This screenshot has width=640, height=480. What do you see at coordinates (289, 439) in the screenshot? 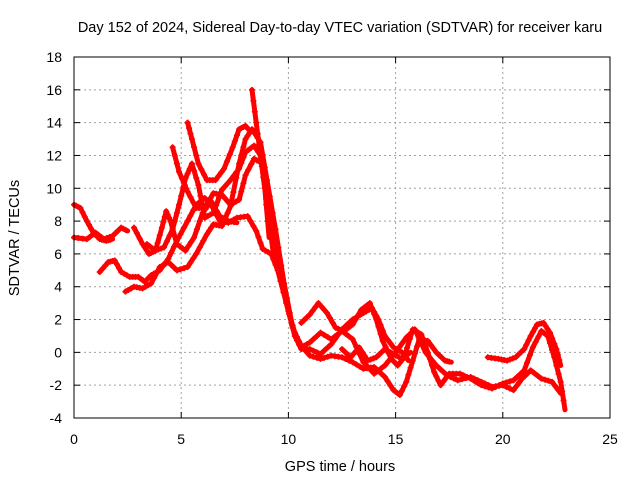
I see `x-tick-label: 10` at bounding box center [289, 439].